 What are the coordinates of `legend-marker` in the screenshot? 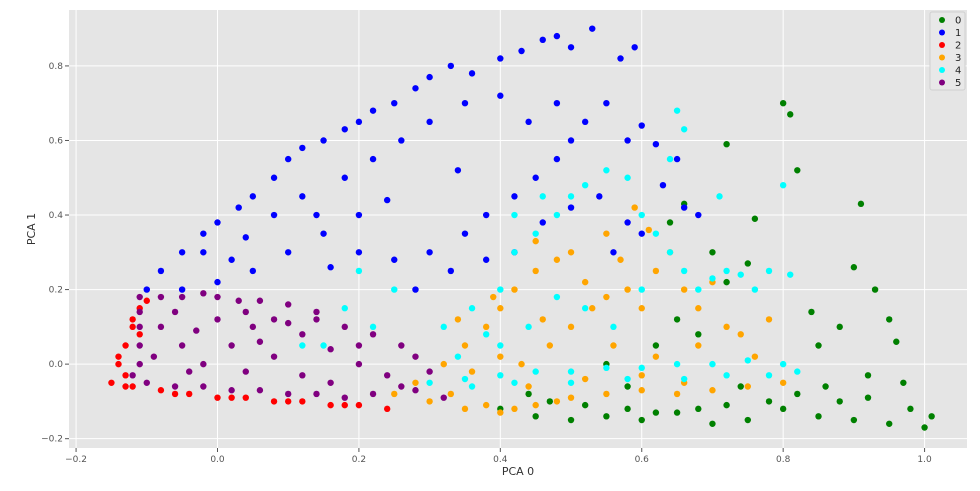 It's located at (942, 82).